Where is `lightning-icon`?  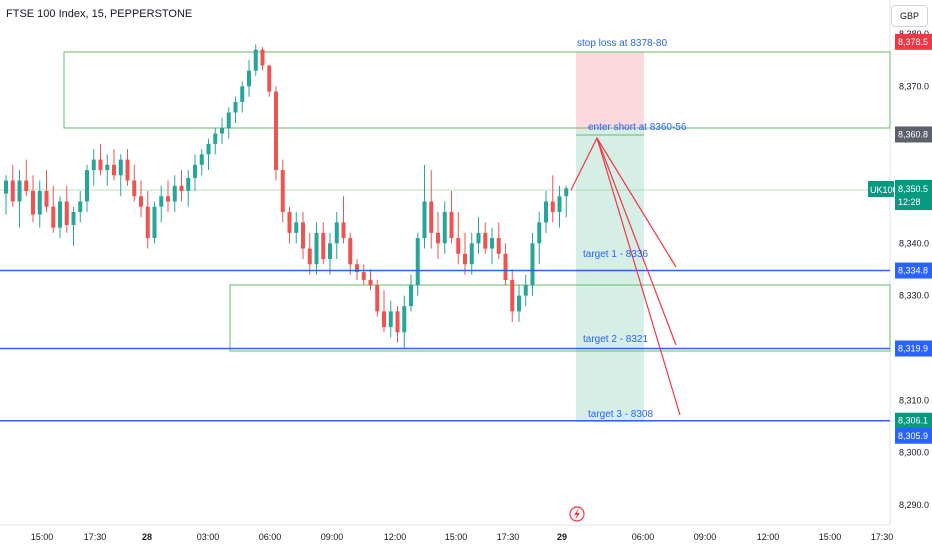
lightning-icon is located at coordinates (577, 514).